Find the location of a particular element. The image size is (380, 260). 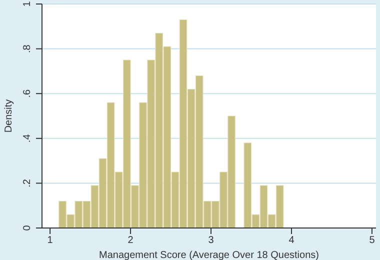

x-tick-label: 4 is located at coordinates (291, 240).